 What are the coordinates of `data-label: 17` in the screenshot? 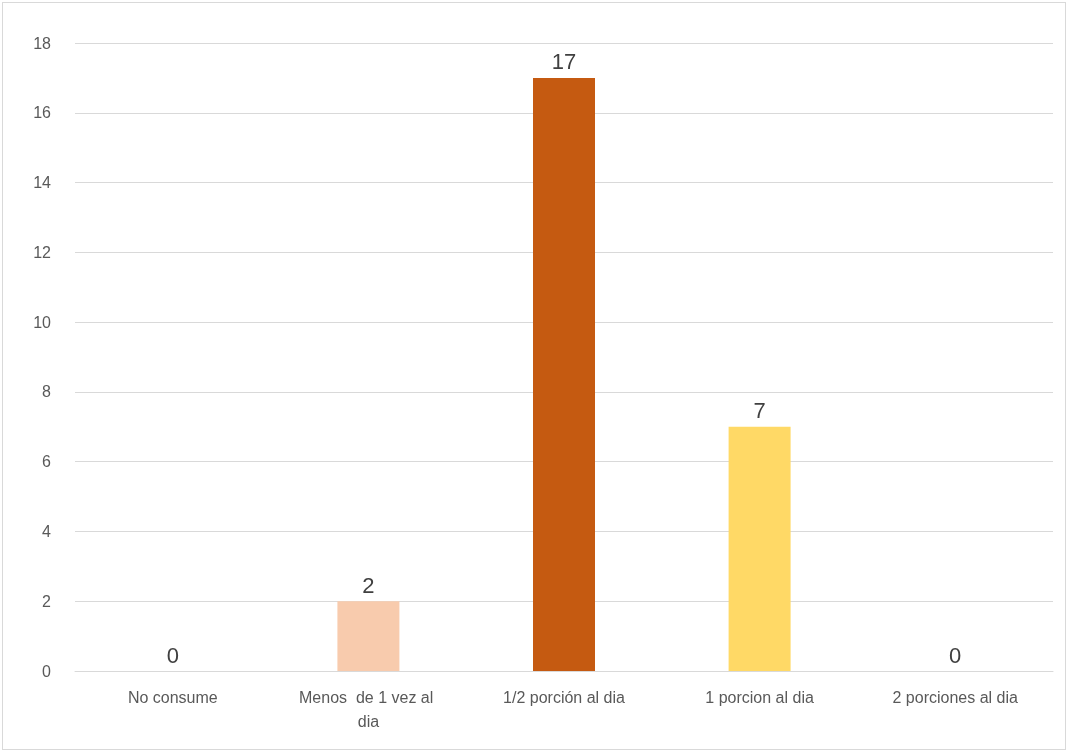 It's located at (564, 62).